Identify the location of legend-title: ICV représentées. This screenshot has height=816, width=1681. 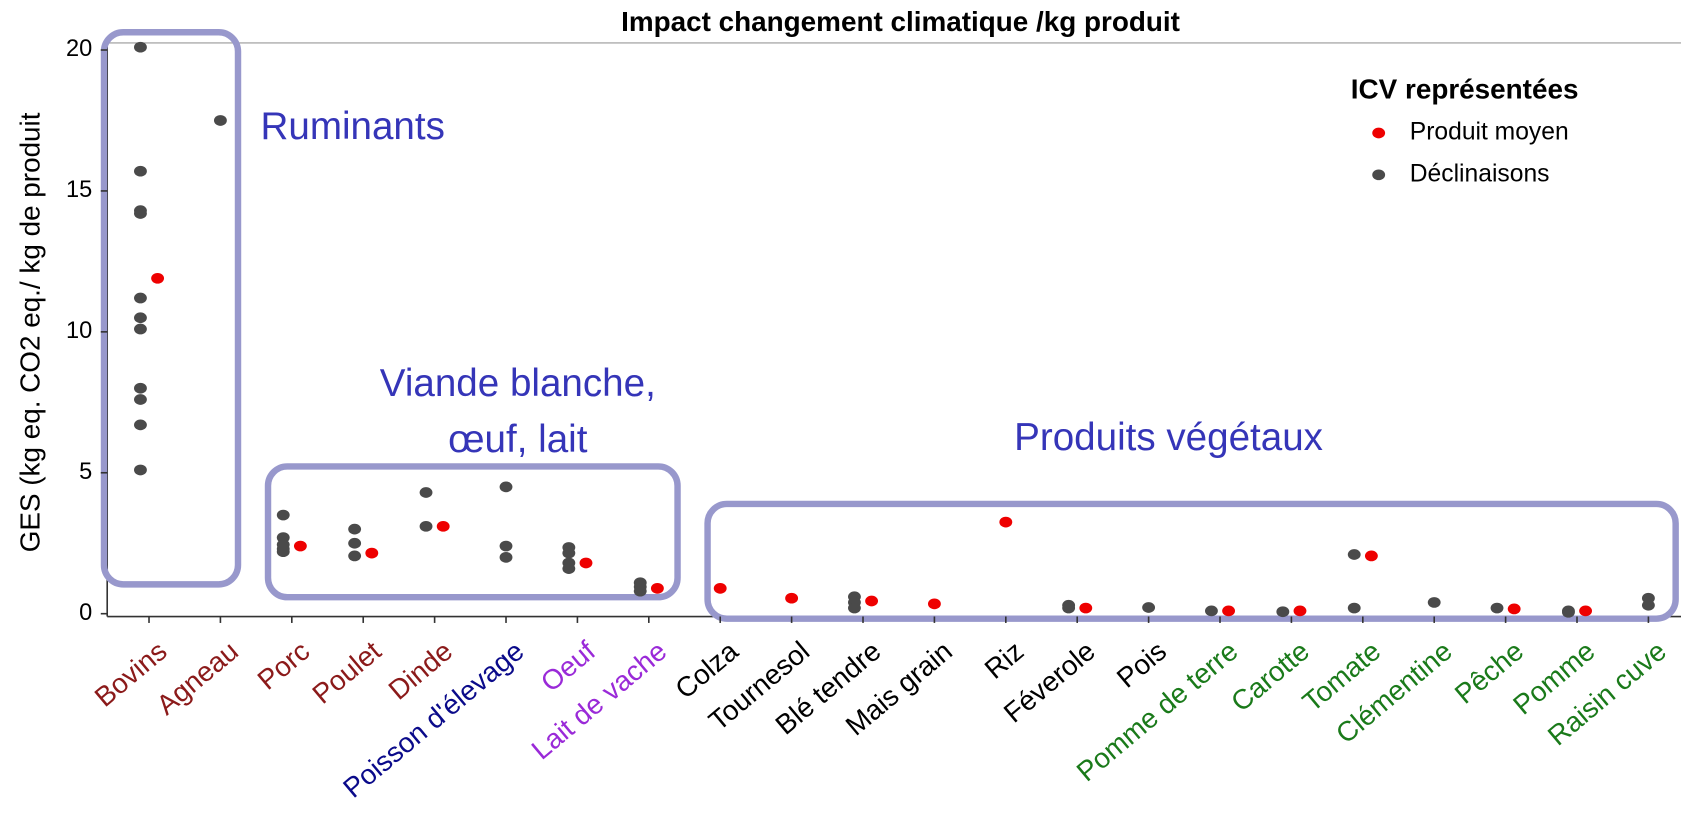
(1465, 89).